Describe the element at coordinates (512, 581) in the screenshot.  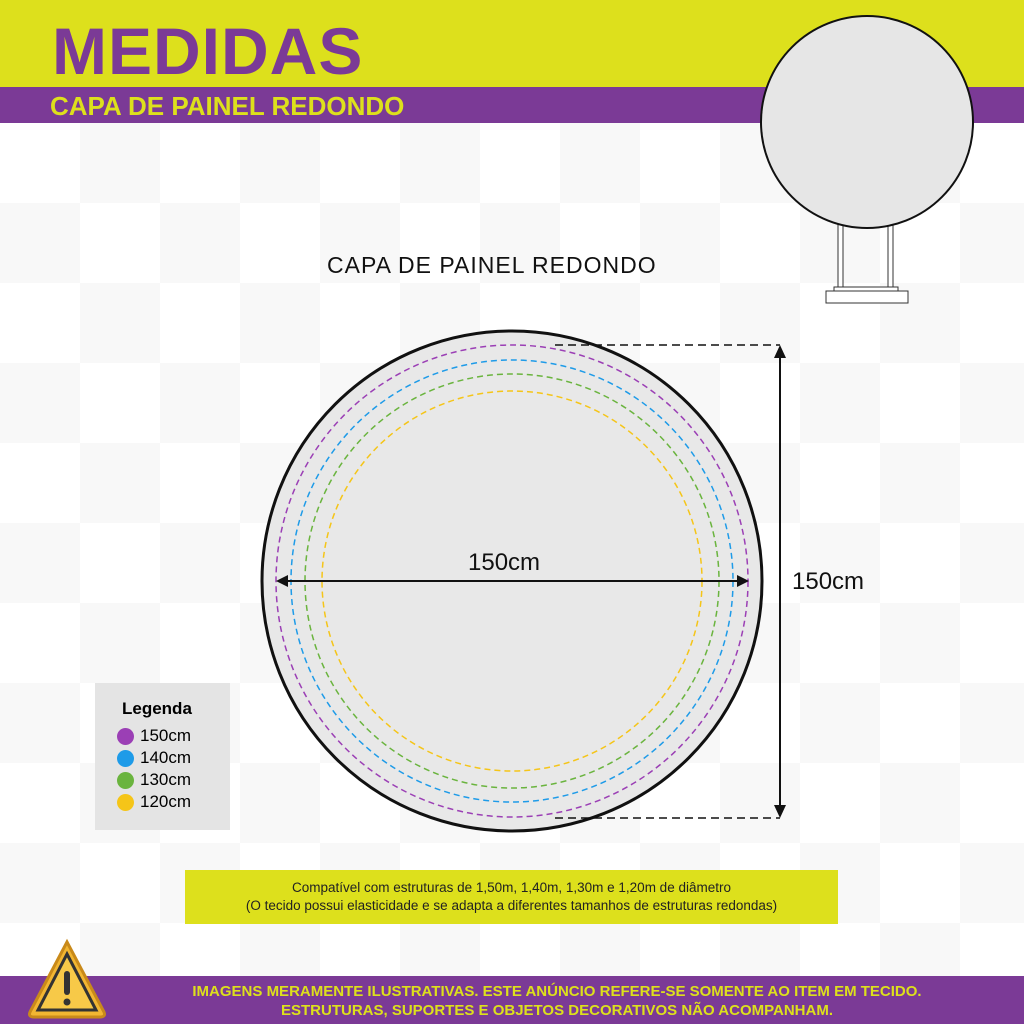
I see `width-arrow` at that location.